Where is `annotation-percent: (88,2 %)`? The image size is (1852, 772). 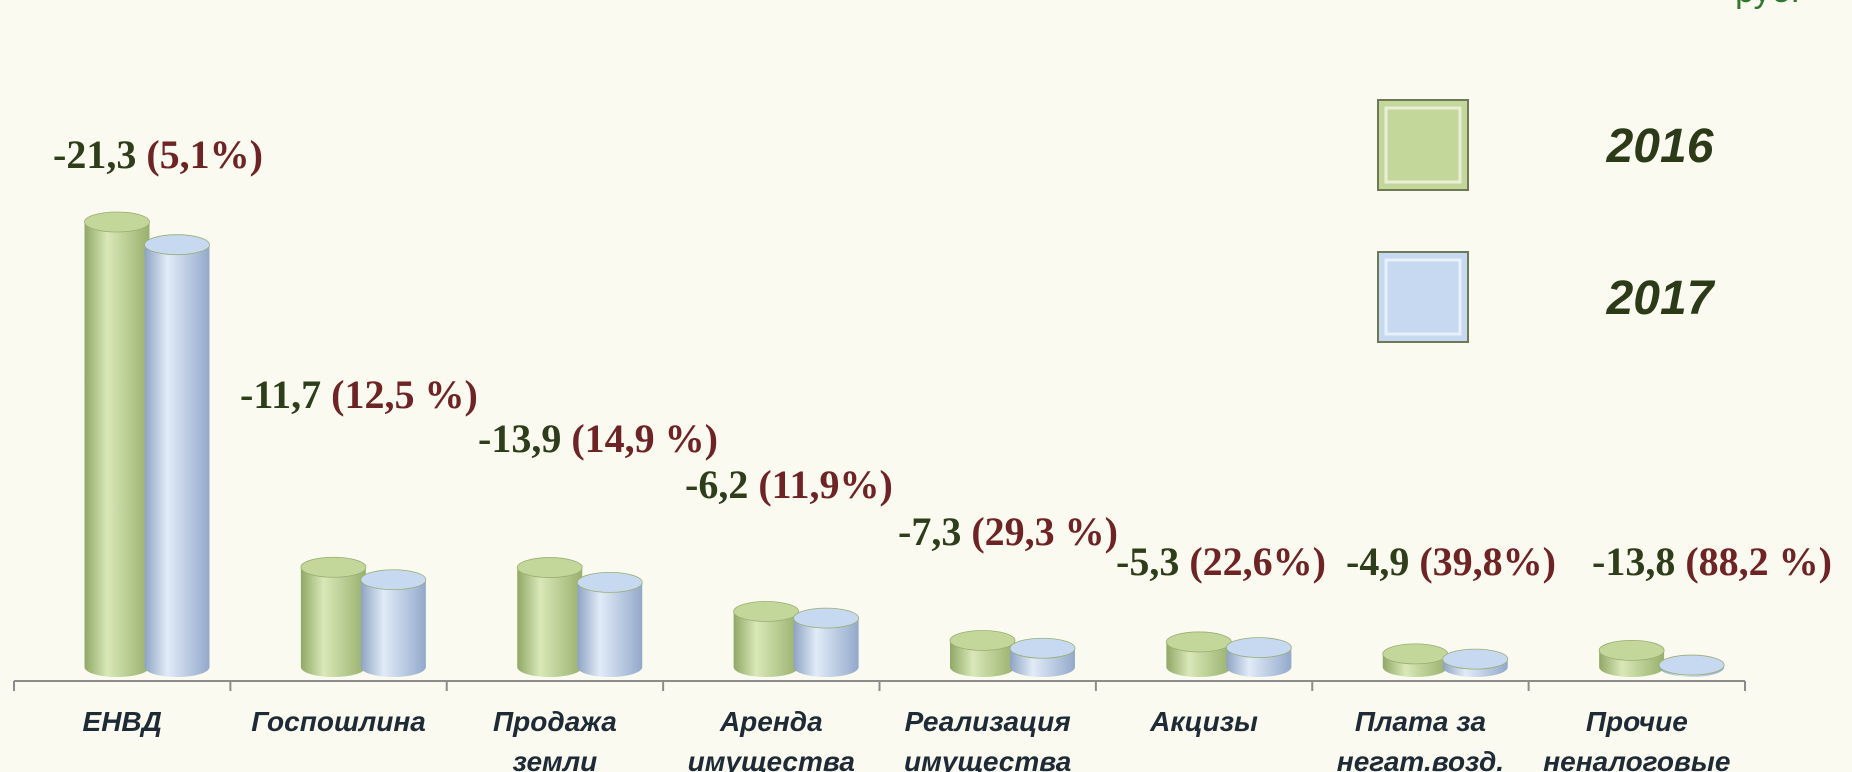
annotation-percent: (88,2 %) is located at coordinates (1758, 561).